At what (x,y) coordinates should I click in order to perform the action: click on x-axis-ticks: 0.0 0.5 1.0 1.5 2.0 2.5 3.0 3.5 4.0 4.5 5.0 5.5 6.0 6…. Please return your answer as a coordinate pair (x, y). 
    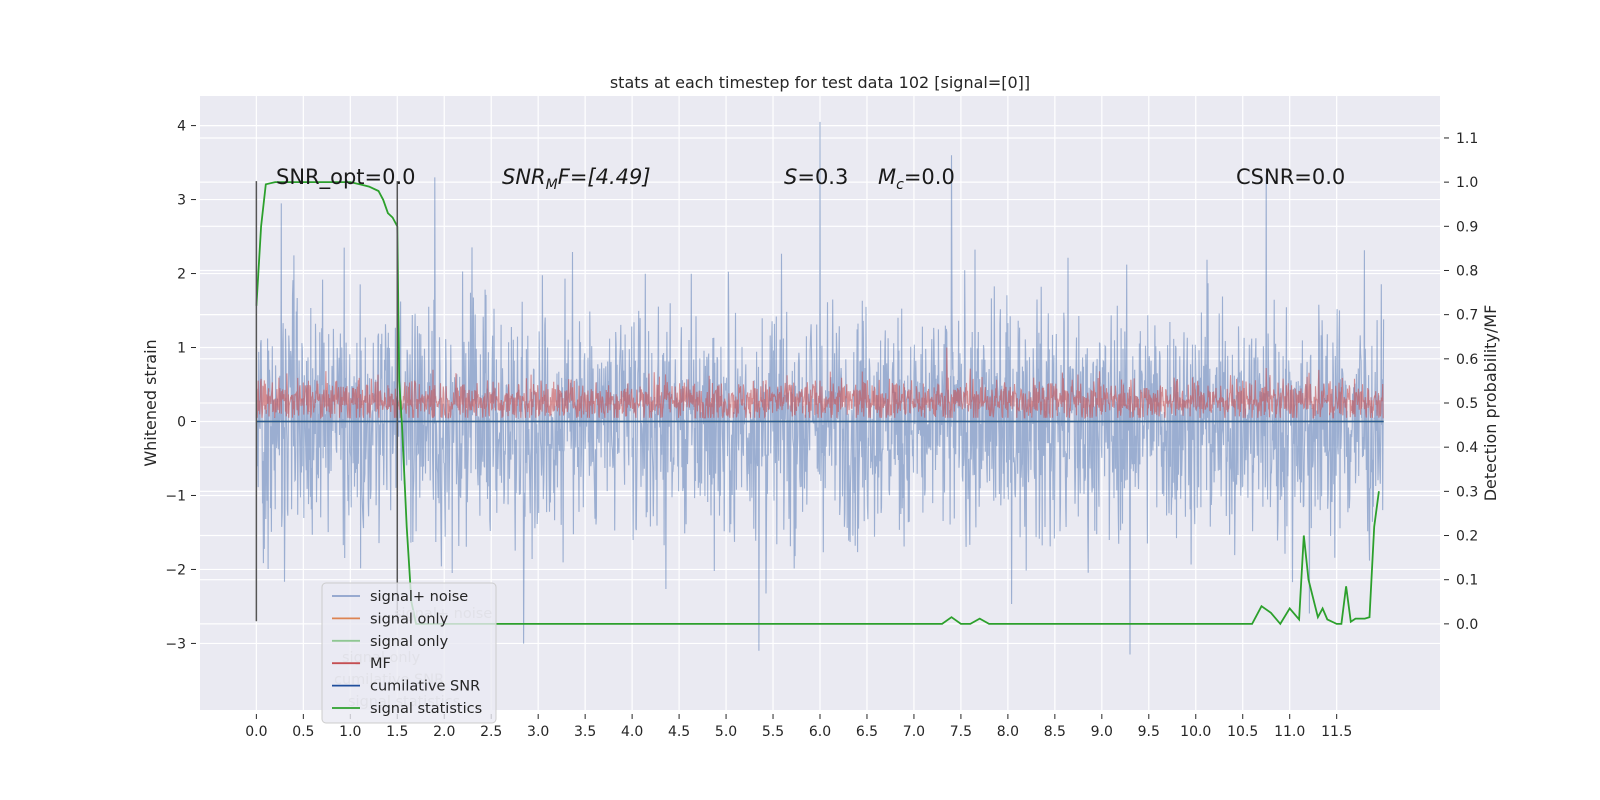
    Looking at the image, I should click on (798, 727).